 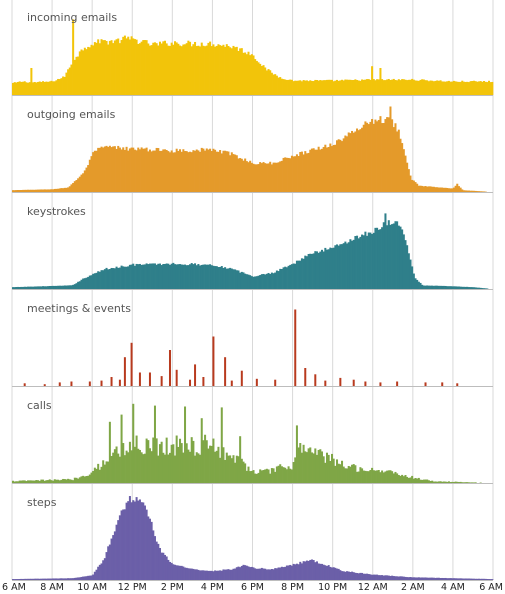 I want to click on x-tick-label: 6 PM, so click(x=252, y=587).